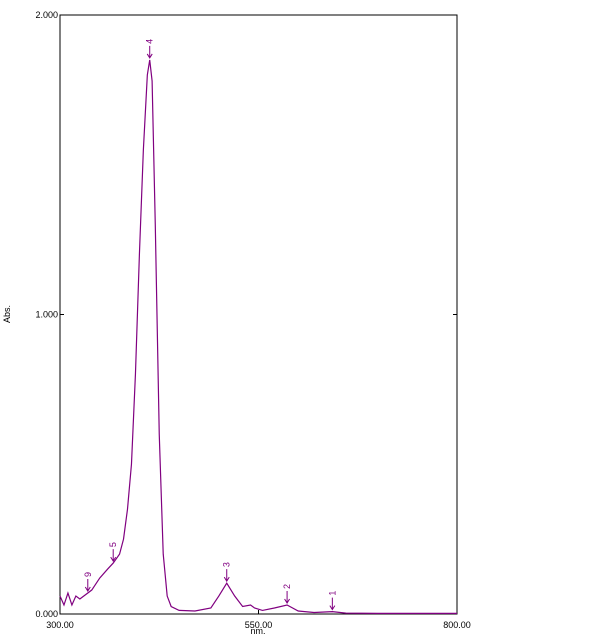  I want to click on peak-label: 5, so click(113, 544).